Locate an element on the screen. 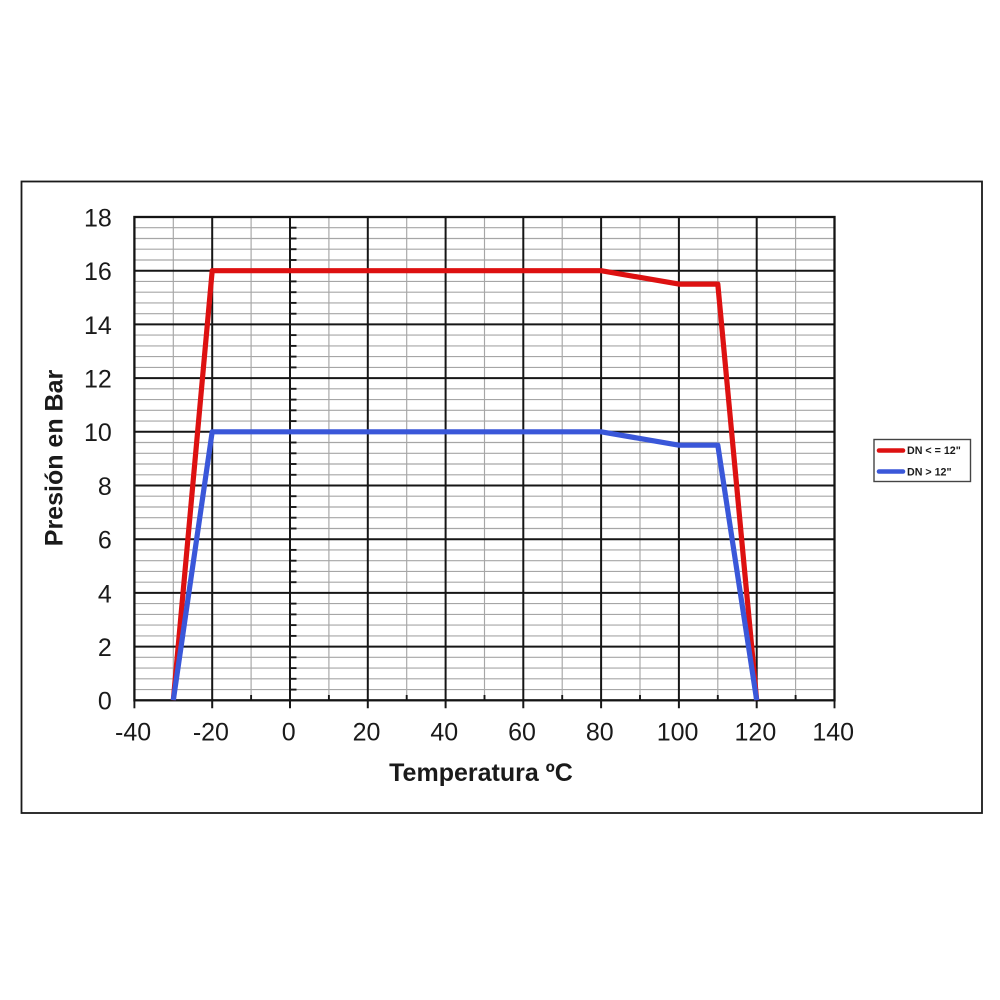 This screenshot has width=1000, height=1000. svg-text: 12 is located at coordinates (98, 380).